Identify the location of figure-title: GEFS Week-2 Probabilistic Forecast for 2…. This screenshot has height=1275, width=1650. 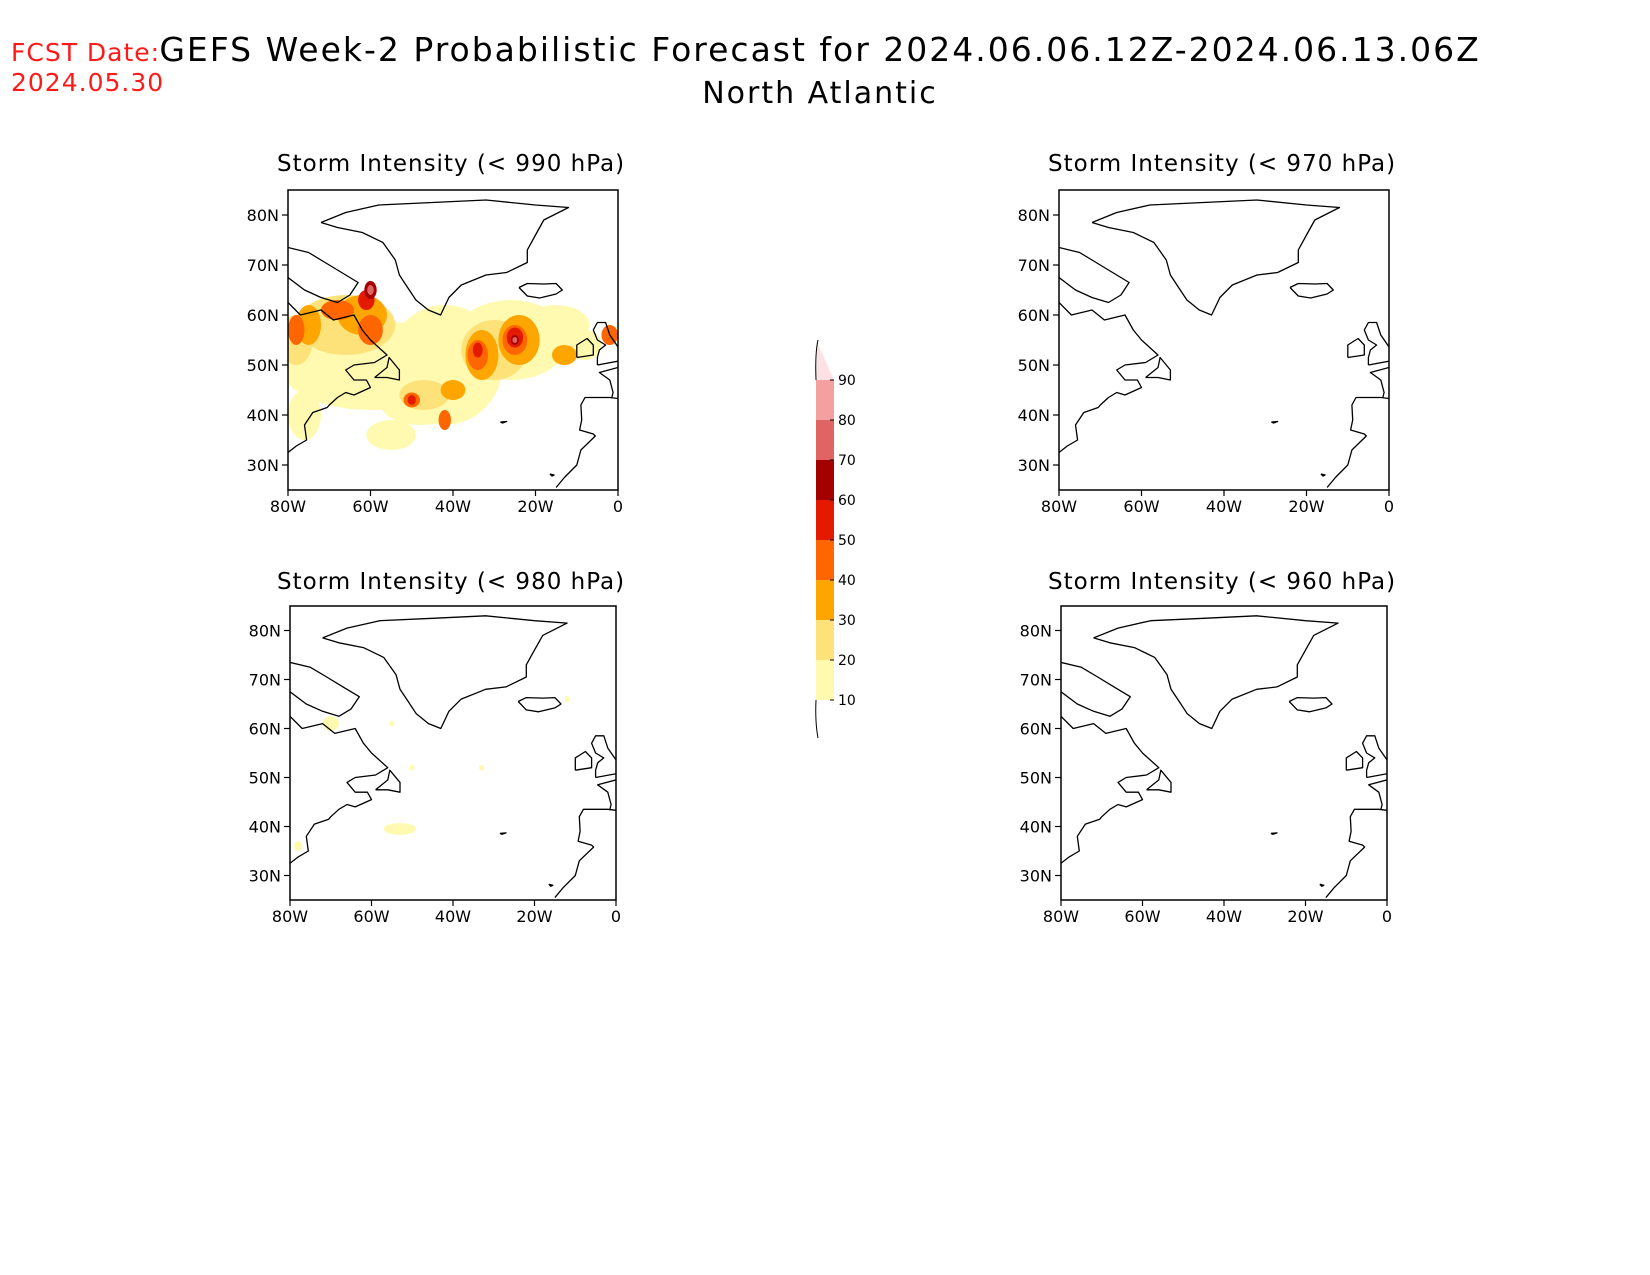
(820, 49).